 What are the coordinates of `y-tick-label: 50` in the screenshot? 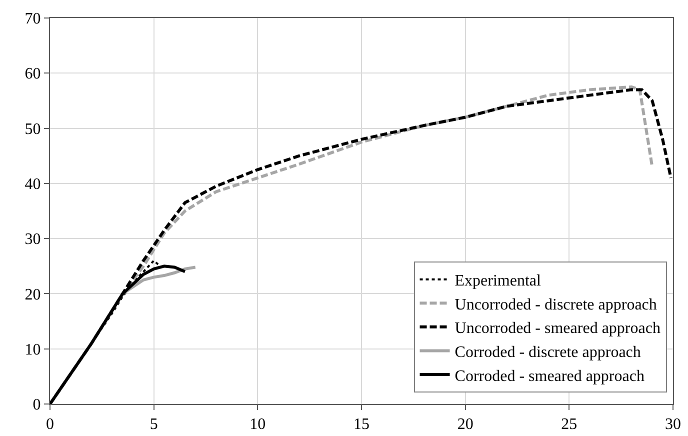 It's located at (32, 129).